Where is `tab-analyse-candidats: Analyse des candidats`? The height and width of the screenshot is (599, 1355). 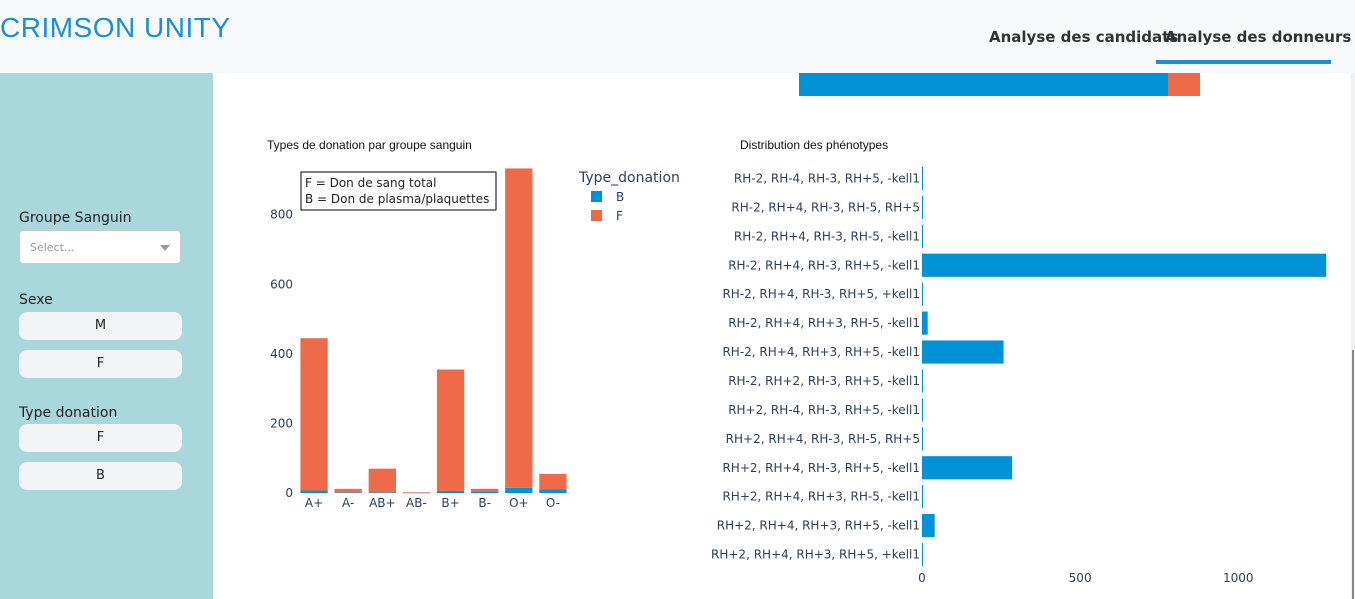
tab-analyse-candidats: Analyse des candidats is located at coordinates (1084, 37).